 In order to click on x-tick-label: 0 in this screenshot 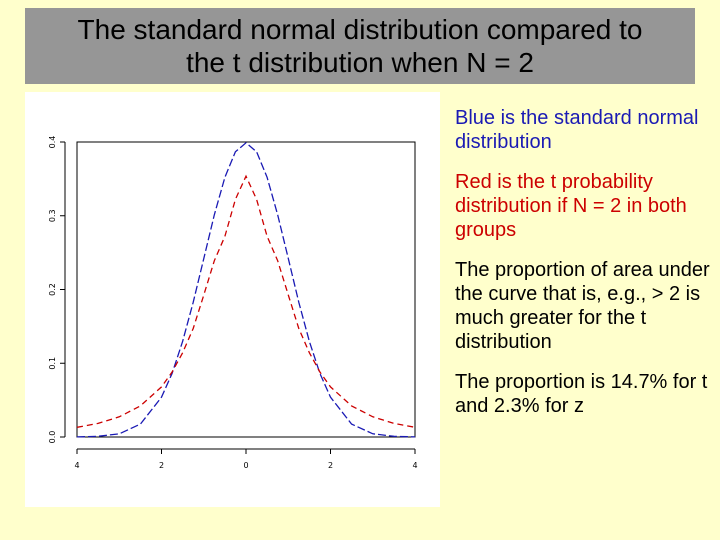, I will do `click(245, 465)`.